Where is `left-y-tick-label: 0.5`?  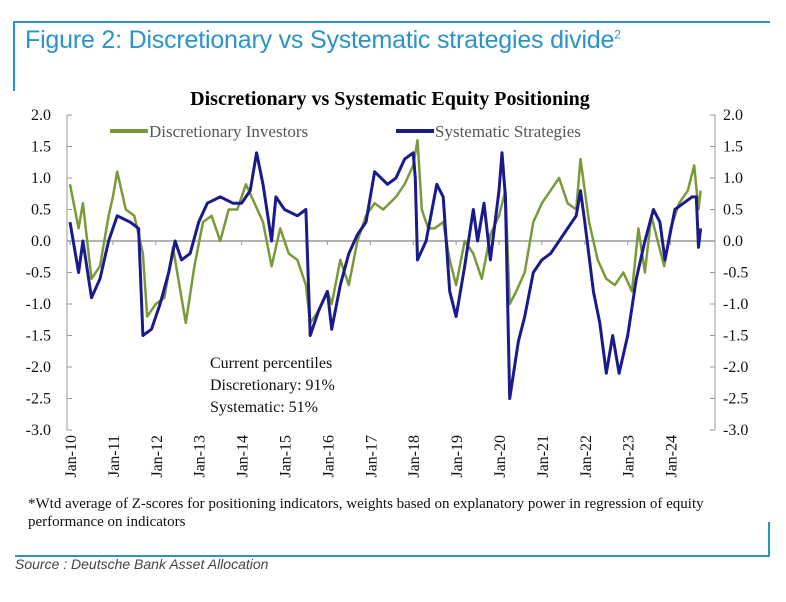 left-y-tick-label: 0.5 is located at coordinates (41, 210).